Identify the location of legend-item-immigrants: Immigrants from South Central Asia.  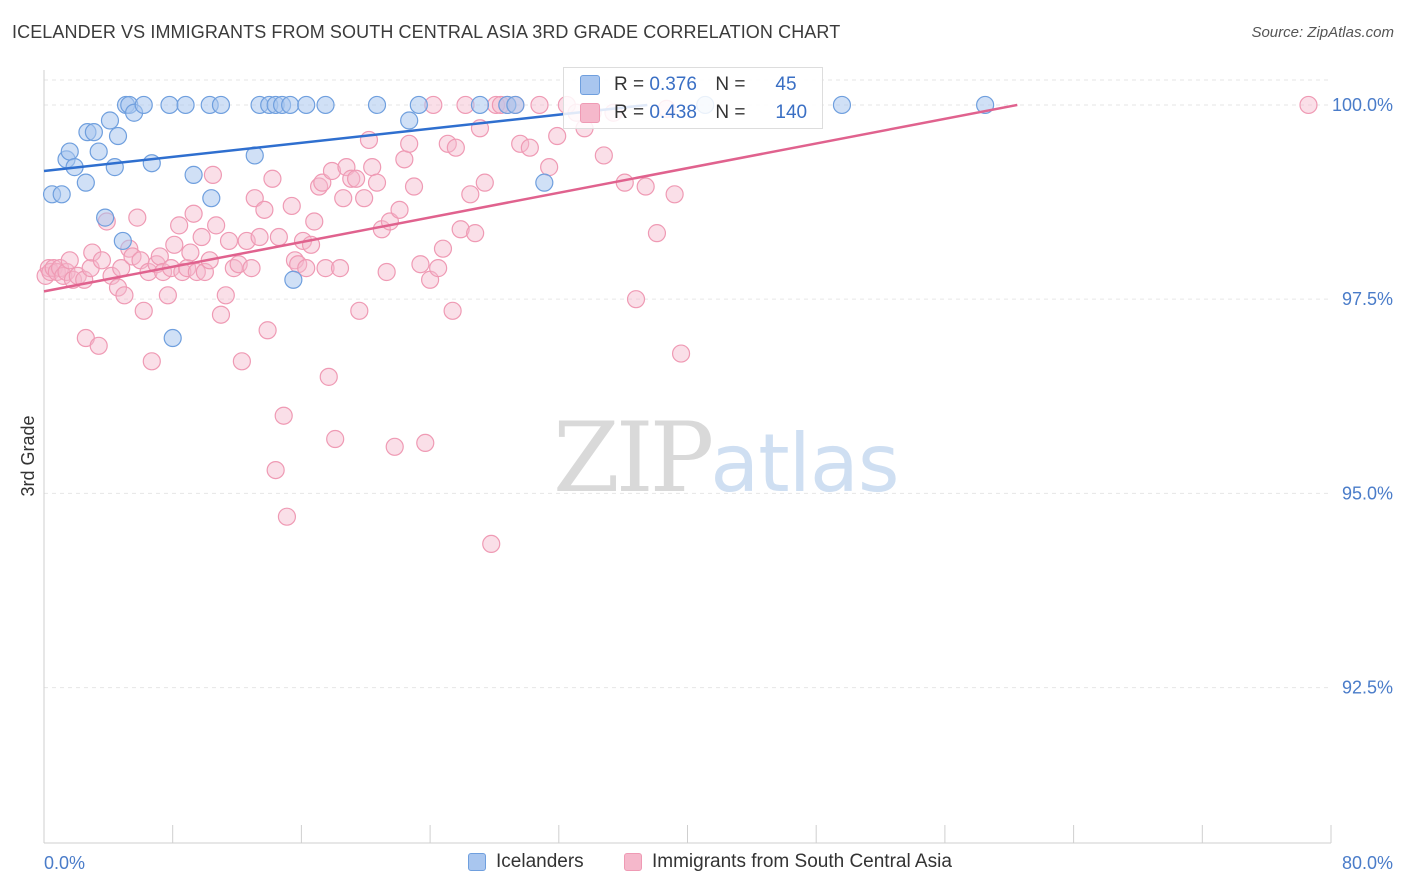
(788, 862).